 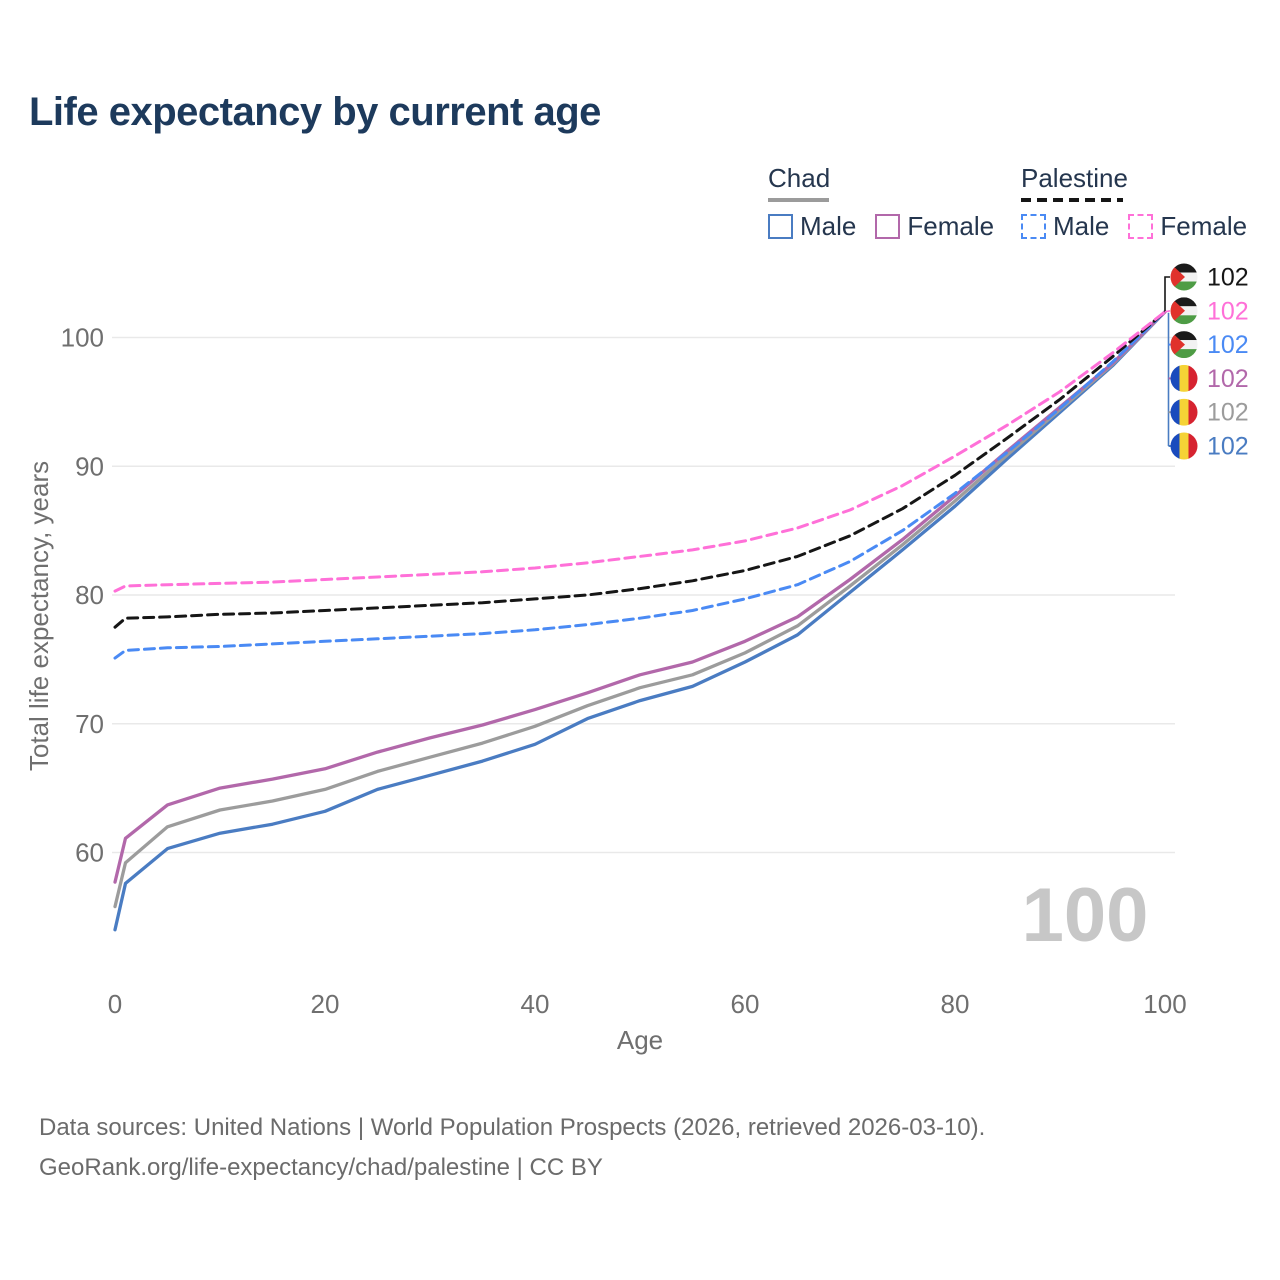 I want to click on y-tick-label: 60, so click(x=89, y=853).